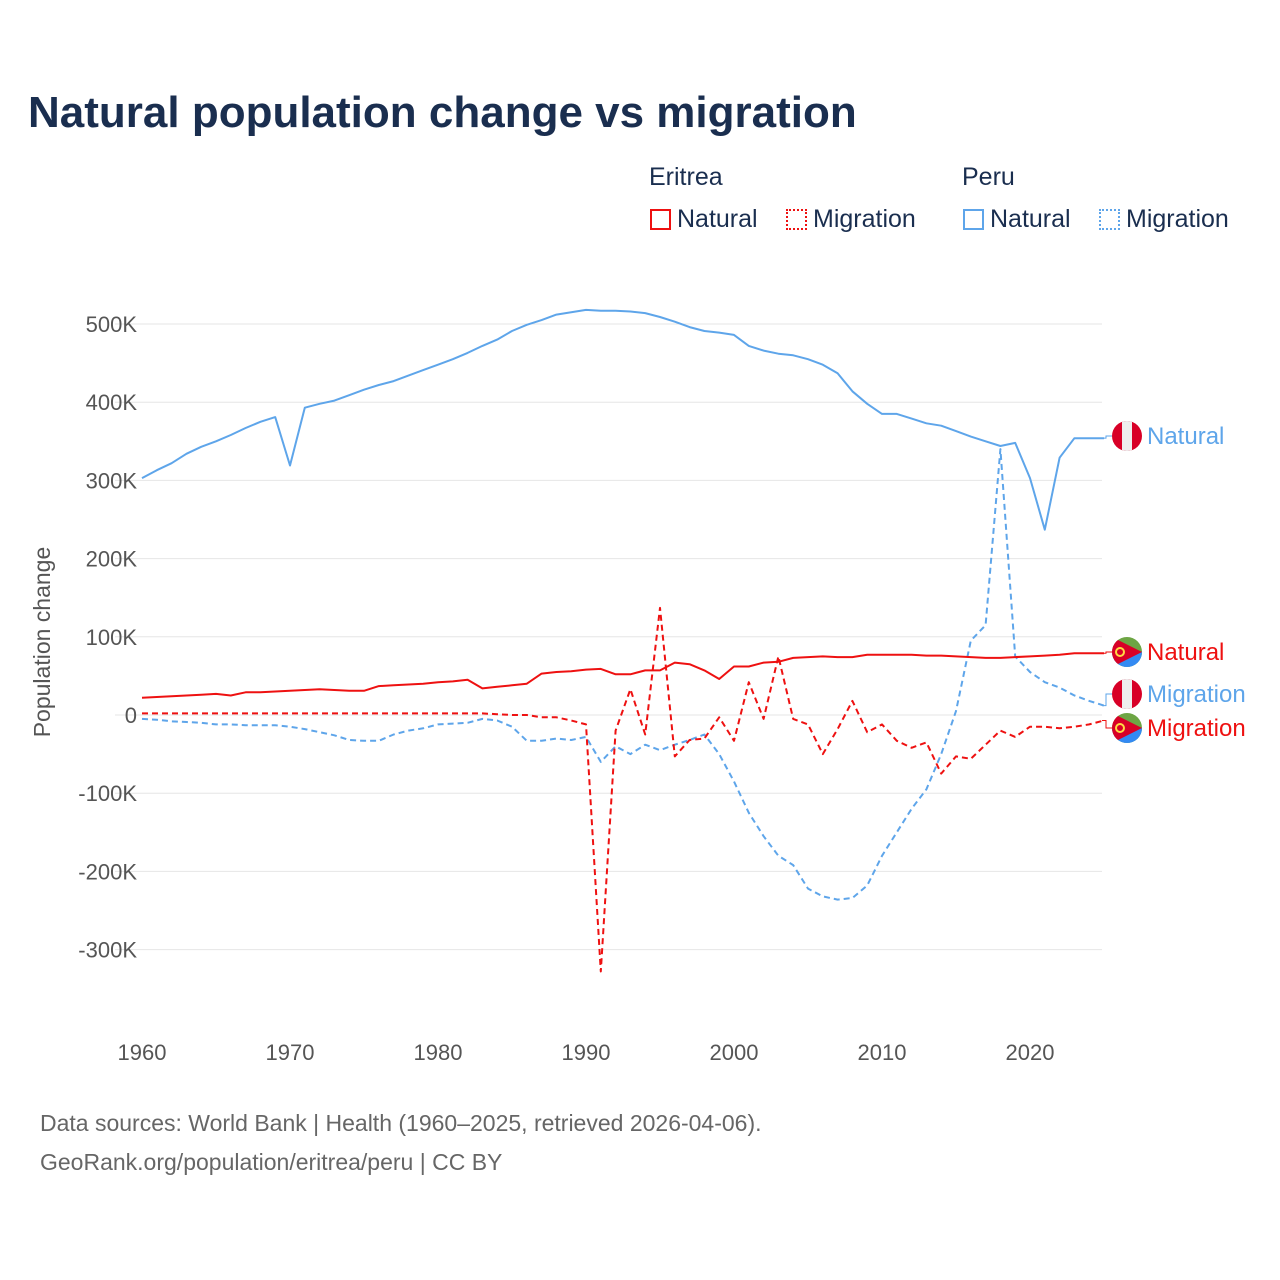 The width and height of the screenshot is (1280, 1280). I want to click on legend-group-peru: Peru, so click(988, 177).